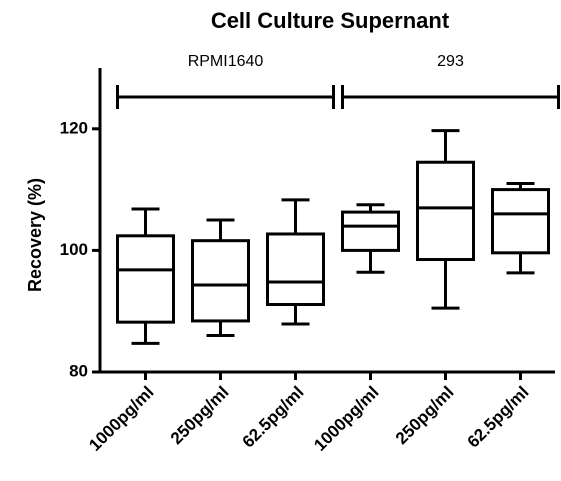  Describe the element at coordinates (35, 235) in the screenshot. I see `y-axis-label: Recovery (%)` at that location.